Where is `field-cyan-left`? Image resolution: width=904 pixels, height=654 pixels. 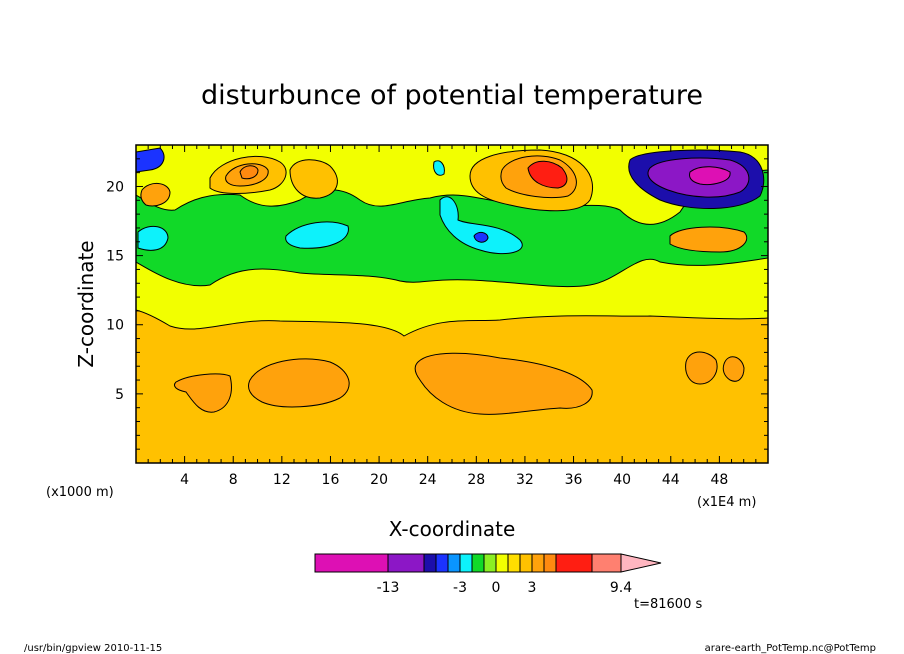
field-cyan-left is located at coordinates (153, 238).